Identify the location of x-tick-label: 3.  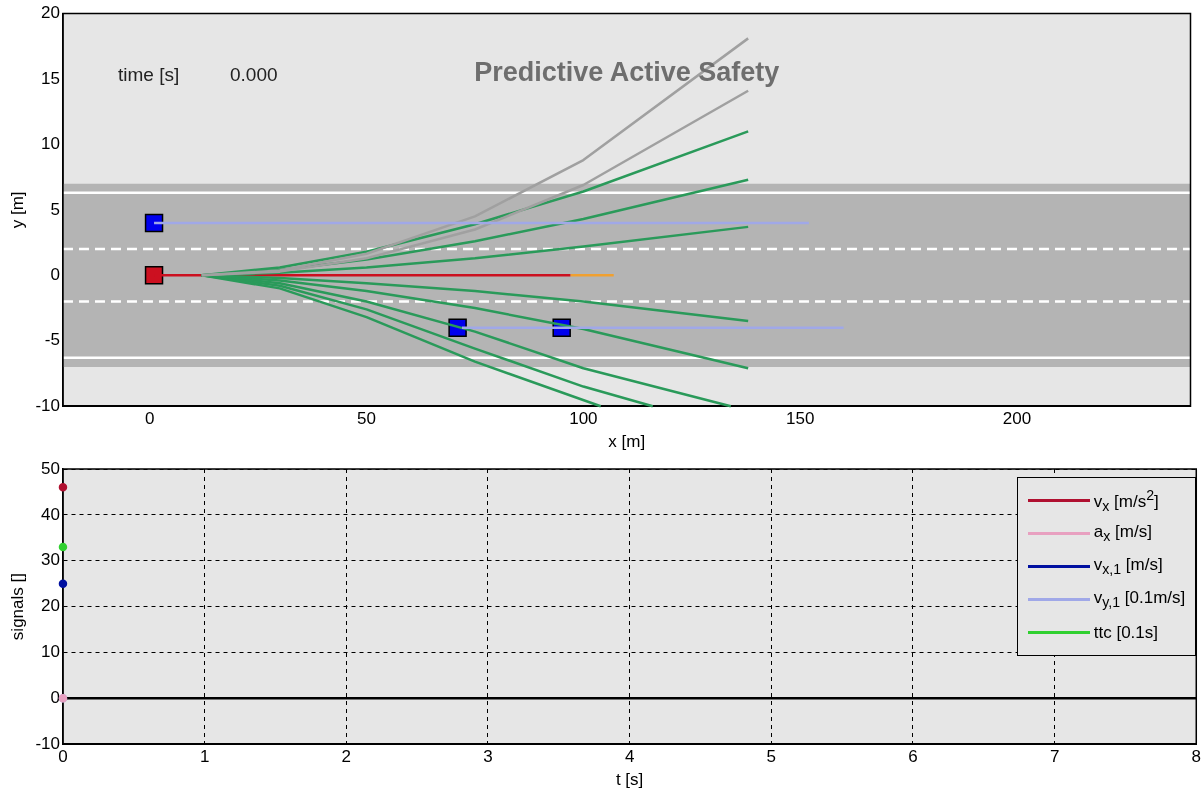
(488, 757).